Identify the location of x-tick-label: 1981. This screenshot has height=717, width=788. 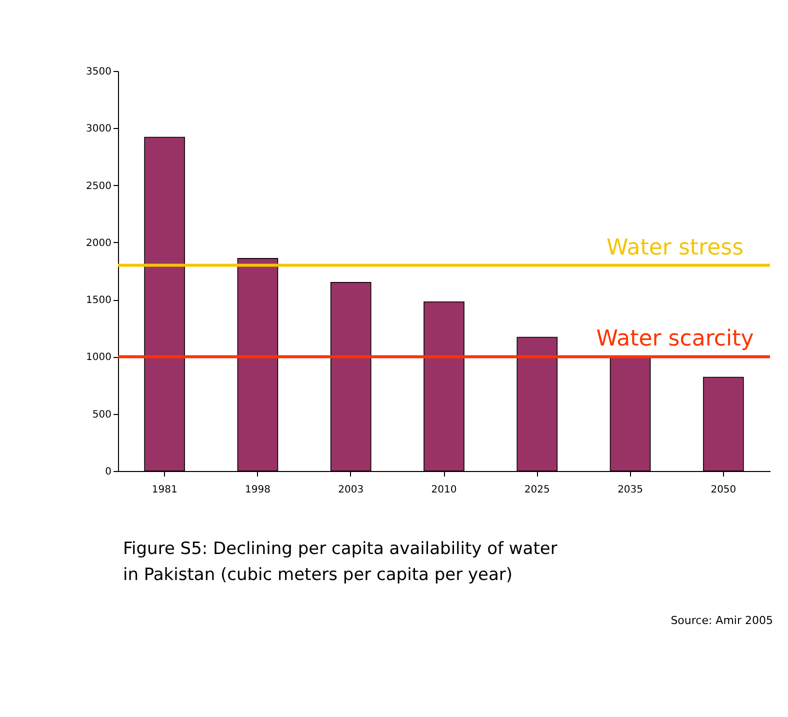
(165, 490).